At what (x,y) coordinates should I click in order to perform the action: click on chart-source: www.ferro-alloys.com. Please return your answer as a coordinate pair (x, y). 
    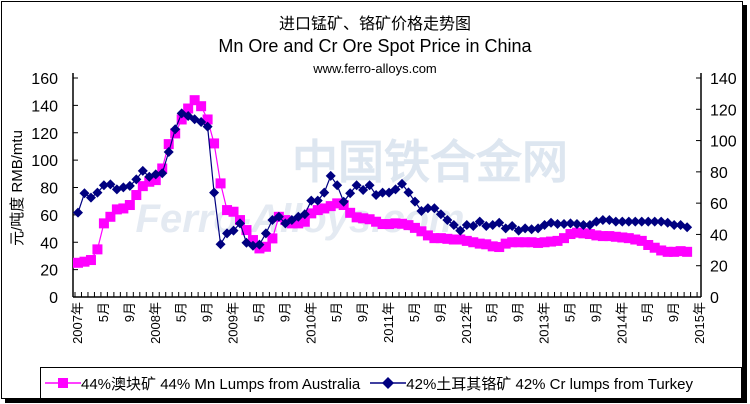
    Looking at the image, I should click on (375, 68).